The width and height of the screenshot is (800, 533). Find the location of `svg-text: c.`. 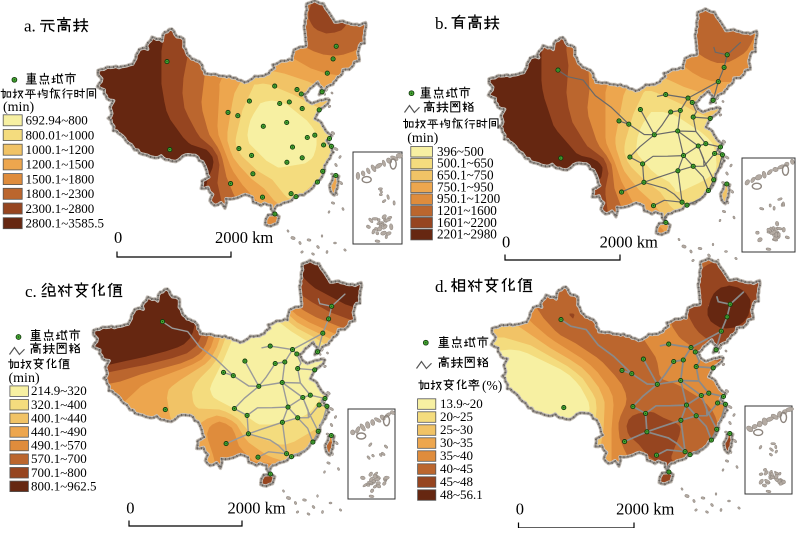

svg-text: c. is located at coordinates (31, 291).